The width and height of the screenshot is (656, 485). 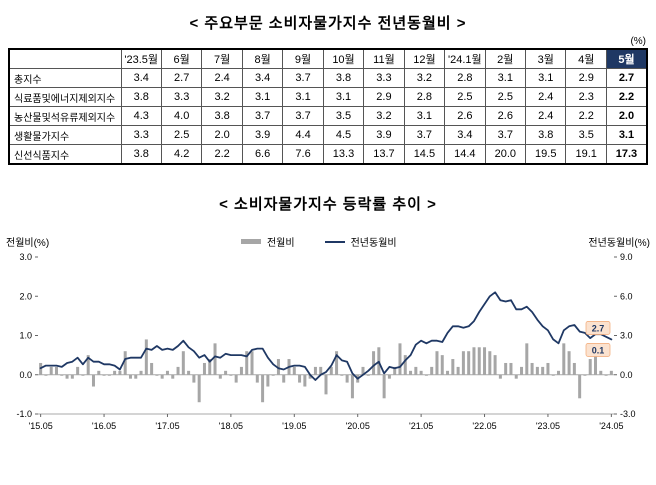 I want to click on table-cell: 2.6, so click(x=505, y=116).